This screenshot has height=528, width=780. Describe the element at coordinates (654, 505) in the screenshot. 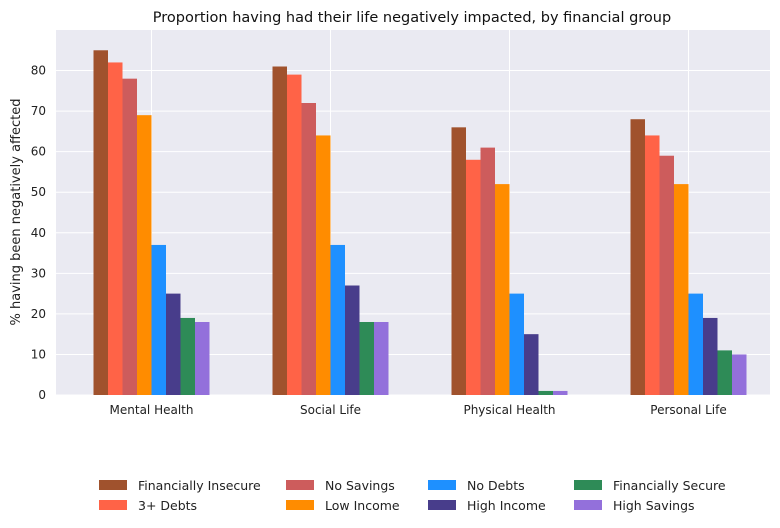

I see `legend-label: High Savings` at that location.